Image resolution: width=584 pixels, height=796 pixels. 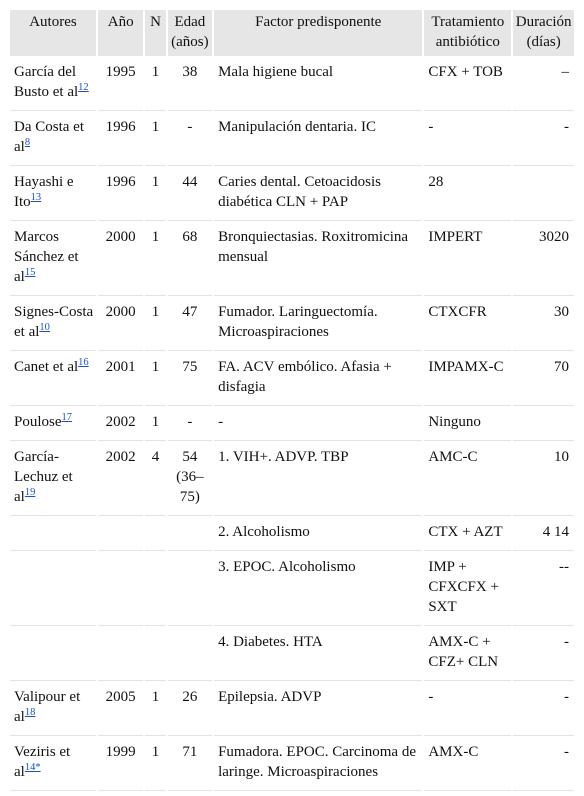 I want to click on age-cell: -, so click(x=190, y=139).